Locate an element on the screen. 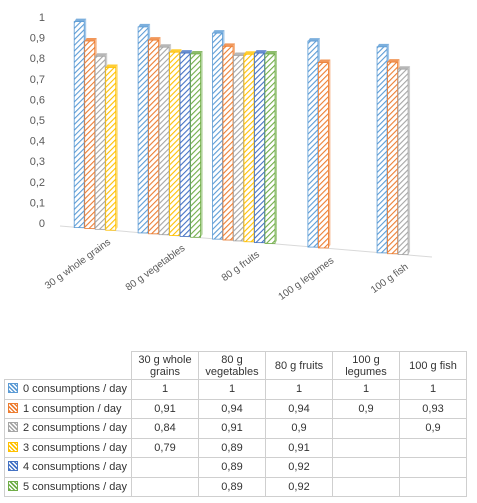 The width and height of the screenshot is (477, 503). data-label: 0,84 is located at coordinates (165, 428).